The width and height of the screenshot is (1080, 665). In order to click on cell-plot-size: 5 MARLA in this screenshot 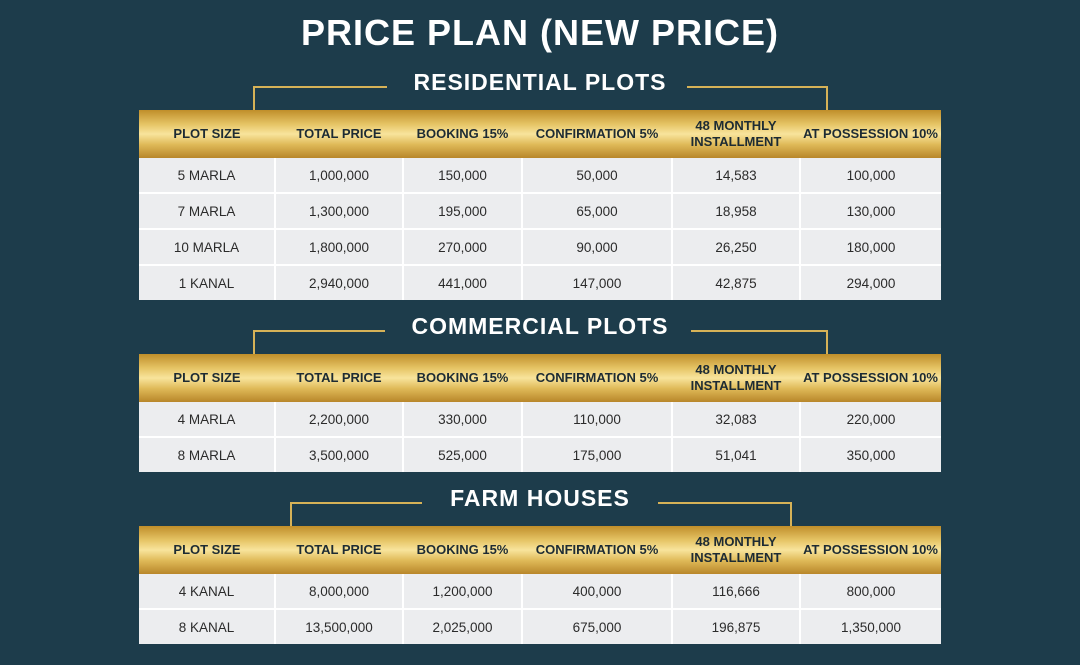, I will do `click(207, 176)`.